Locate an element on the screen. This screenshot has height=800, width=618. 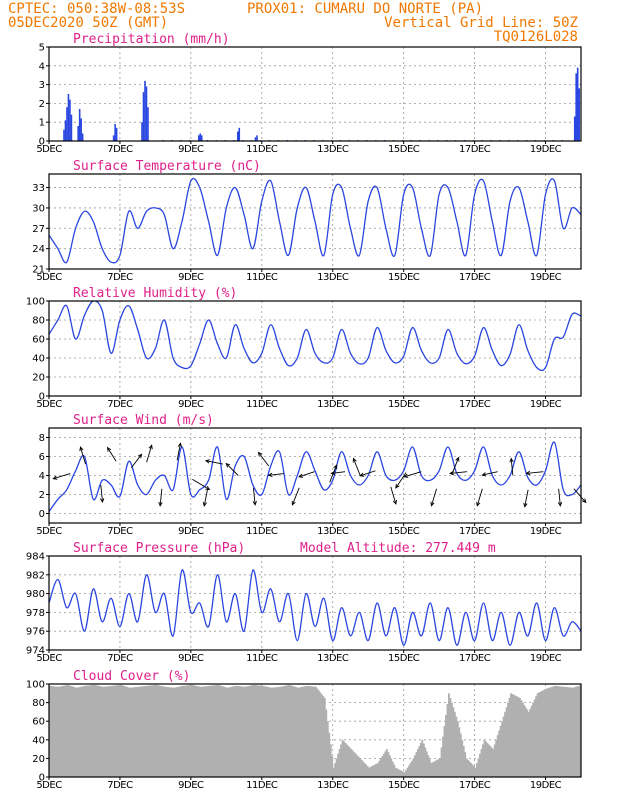
panel-title: Precipitation (mm/h) is located at coordinates (151, 39).